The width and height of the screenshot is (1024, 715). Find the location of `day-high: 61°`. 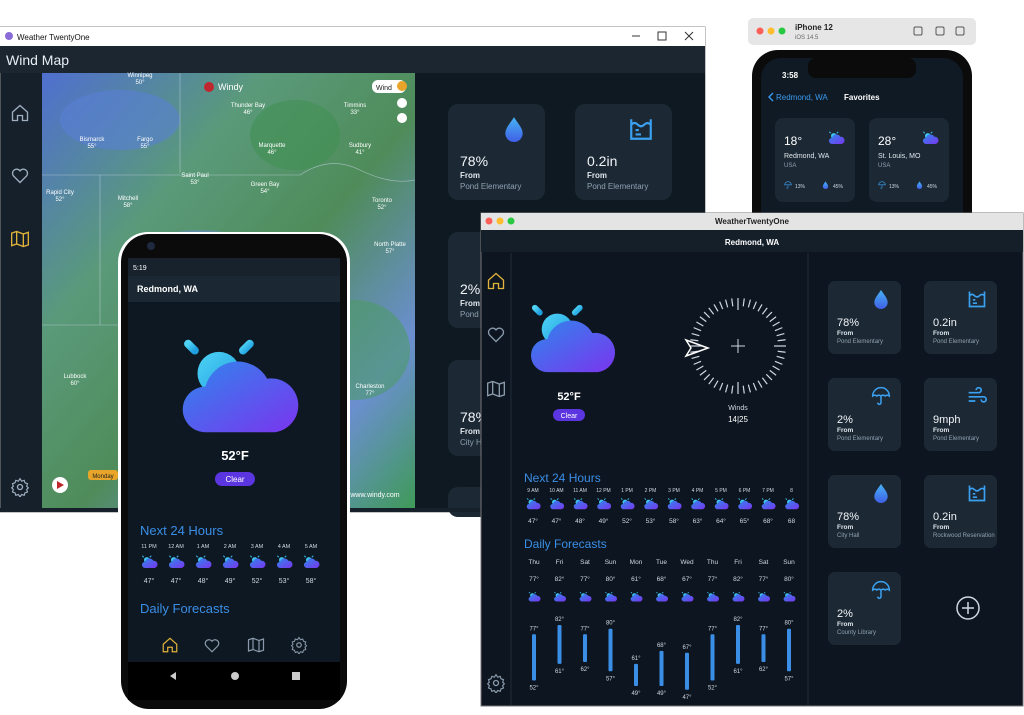

day-high: 61° is located at coordinates (636, 579).